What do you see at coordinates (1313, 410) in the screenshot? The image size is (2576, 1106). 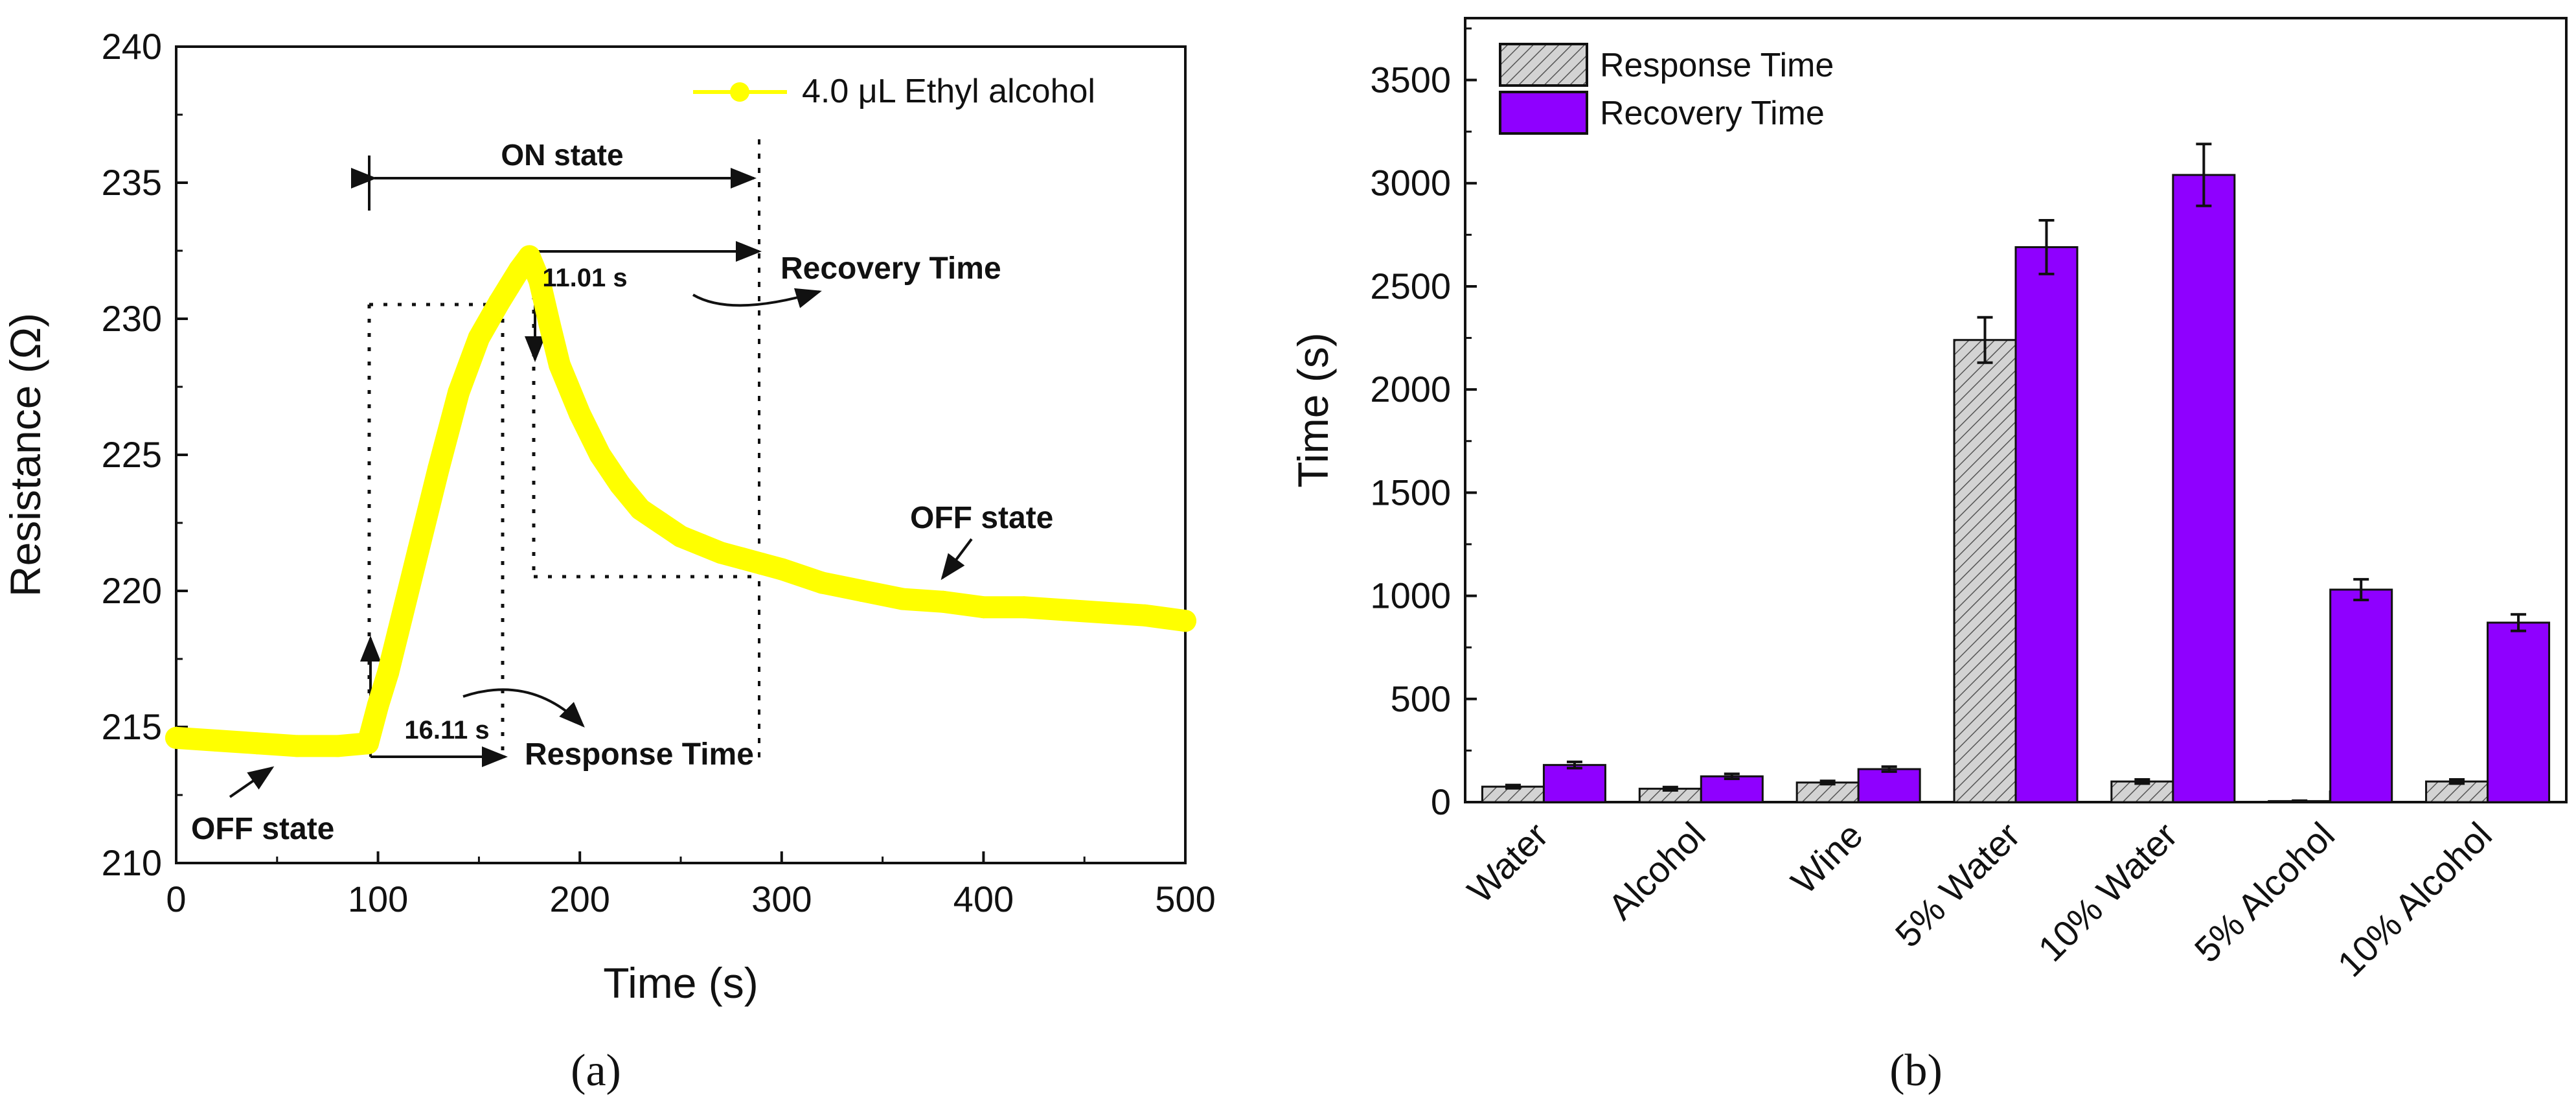 I see `panel-b-y-axis-label: Time (s)` at bounding box center [1313, 410].